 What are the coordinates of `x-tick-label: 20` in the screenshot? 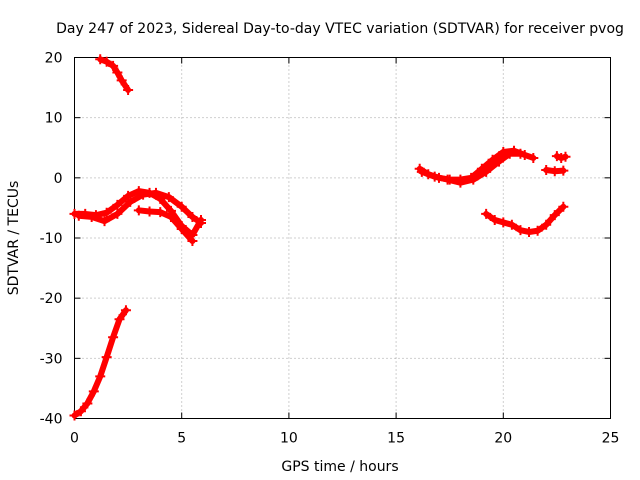 It's located at (503, 439).